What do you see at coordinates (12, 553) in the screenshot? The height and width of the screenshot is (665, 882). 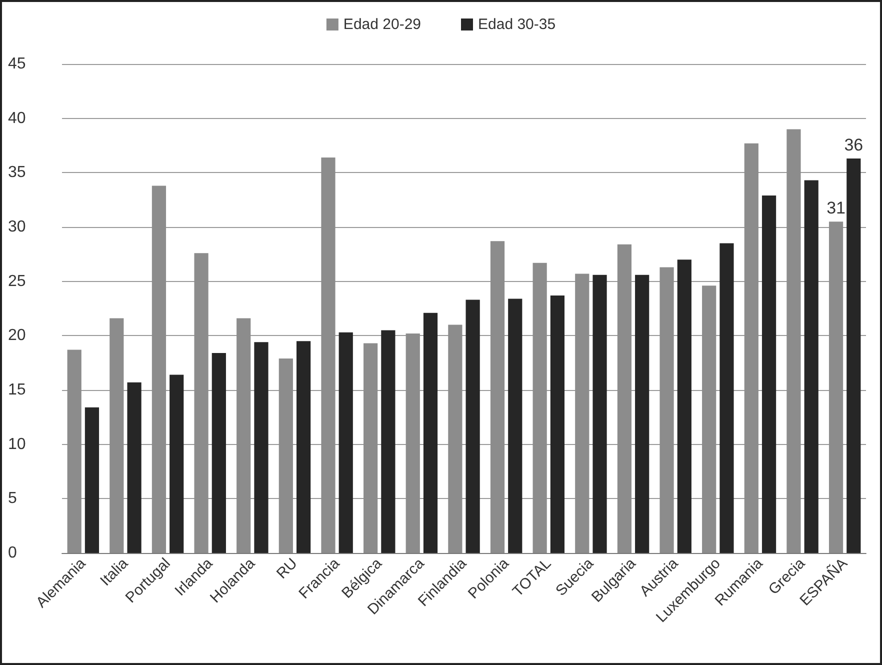 I see `y-tick-label: 0` at bounding box center [12, 553].